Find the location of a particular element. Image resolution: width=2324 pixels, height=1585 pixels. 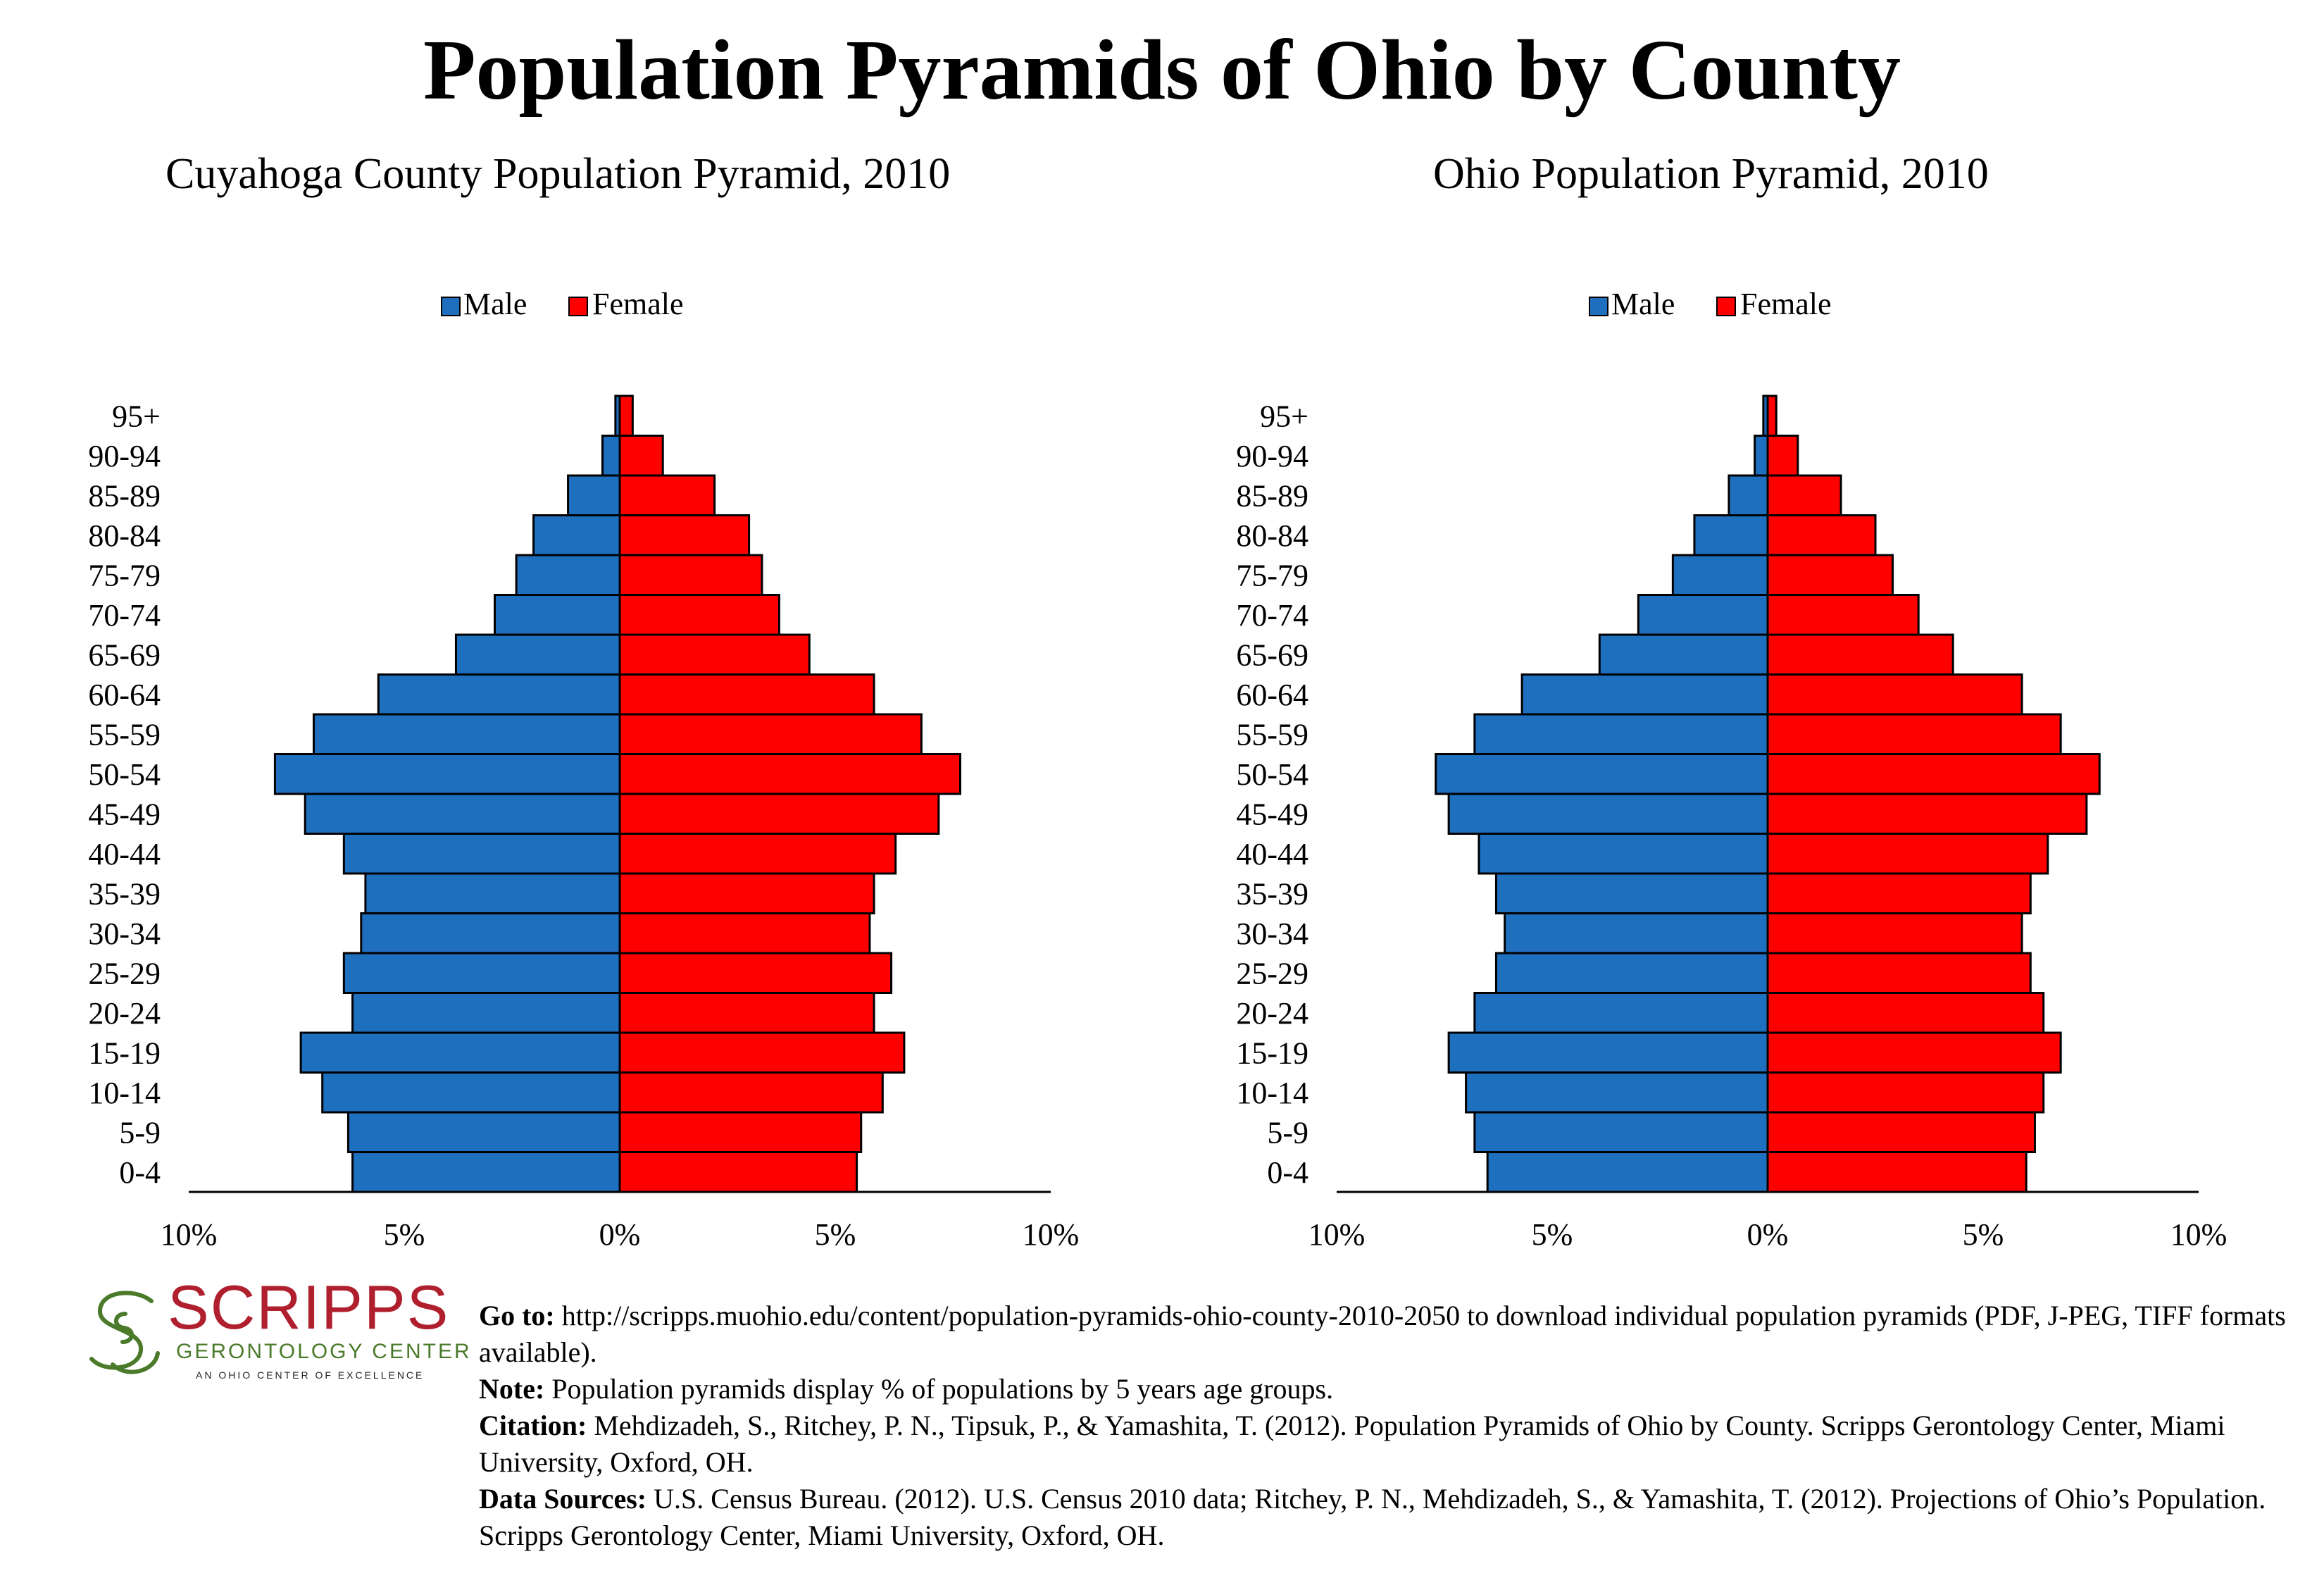

logo-name: SCRIPPS is located at coordinates (309, 1307).